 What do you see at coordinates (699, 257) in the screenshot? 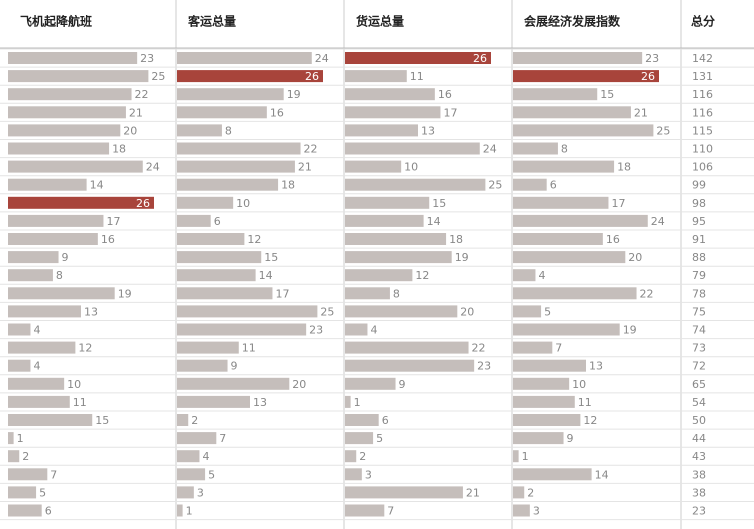
I see `total-score: 88` at bounding box center [699, 257].